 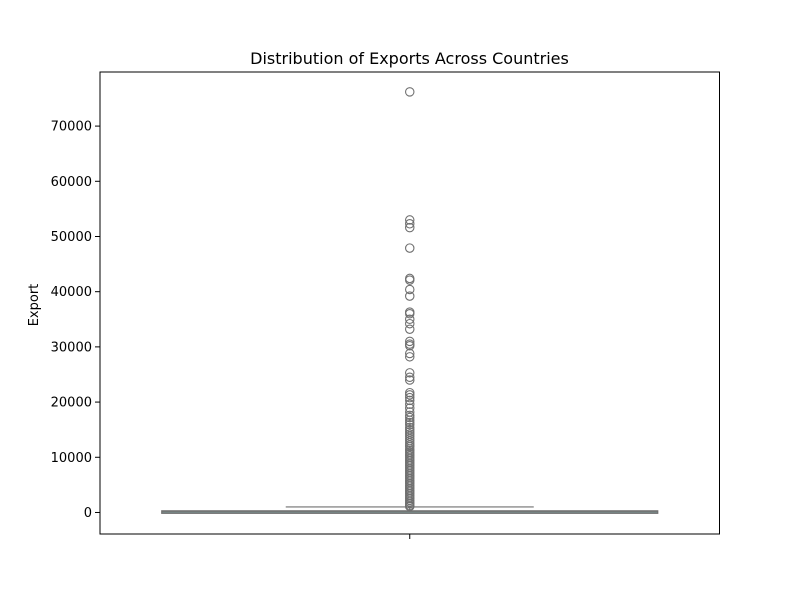 What do you see at coordinates (71, 182) in the screenshot?
I see `y-tick-label: 60000` at bounding box center [71, 182].